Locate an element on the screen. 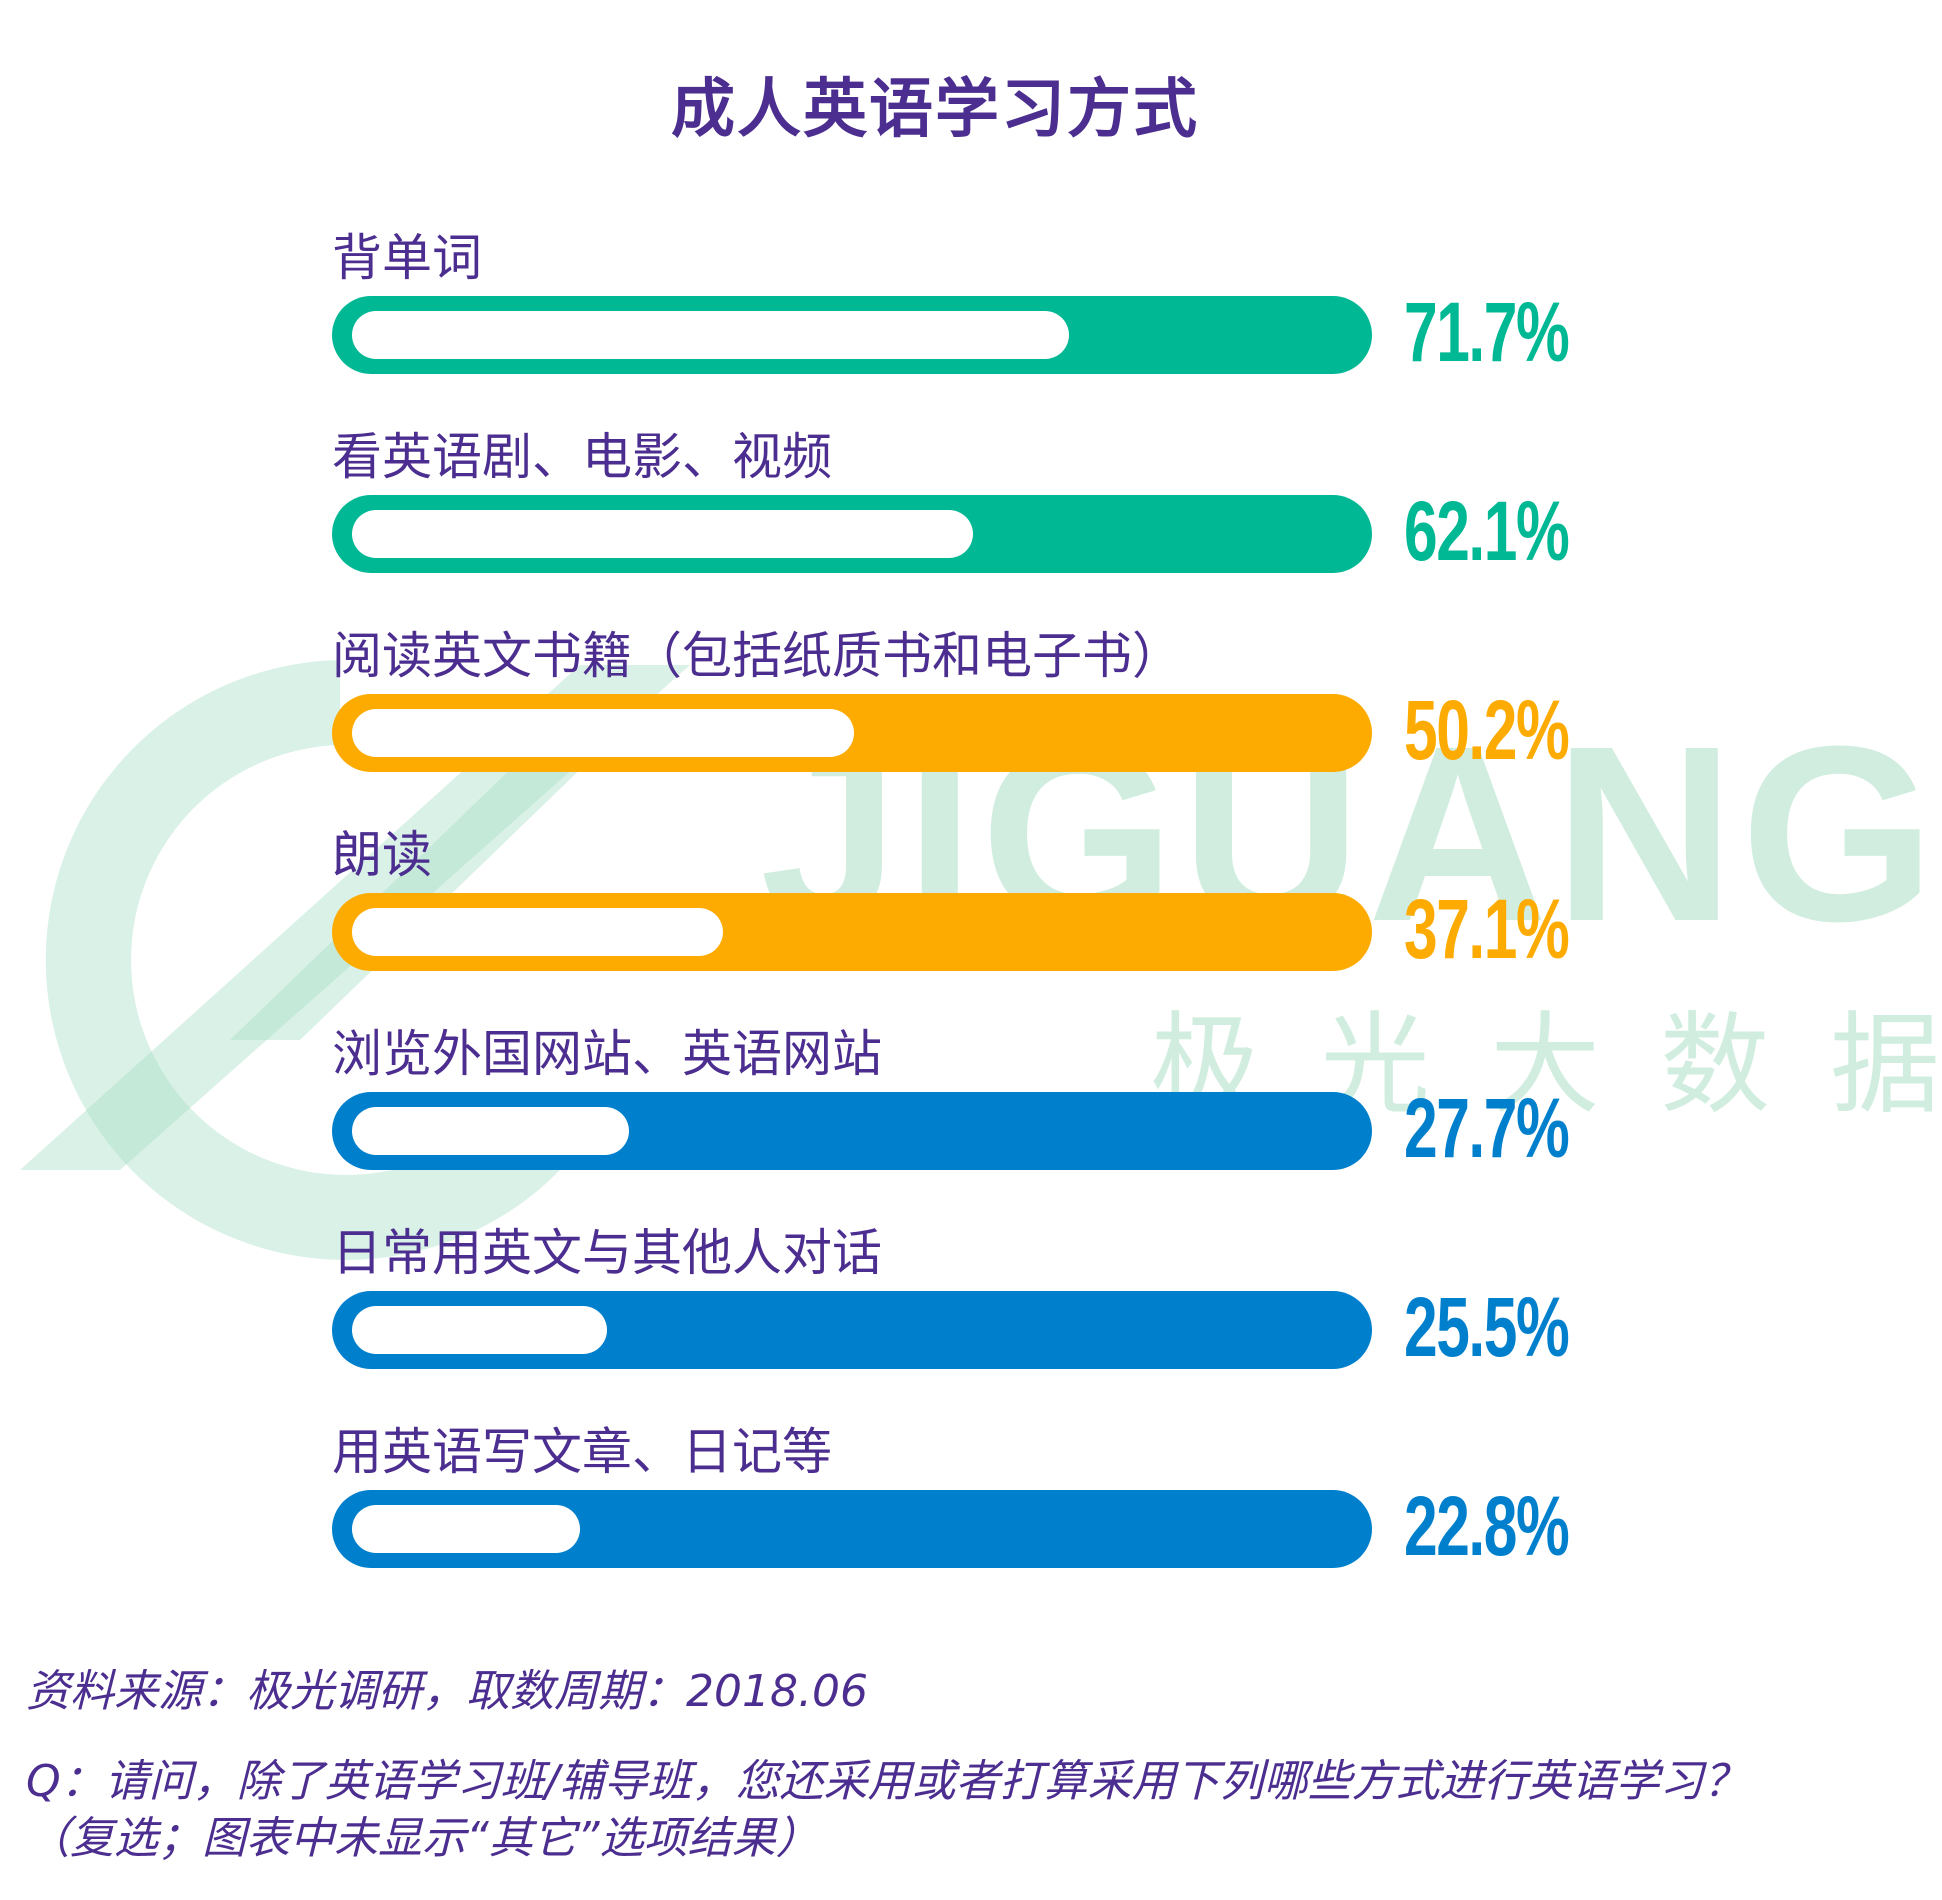 This screenshot has height=1900, width=1942. value-label: 71.7% is located at coordinates (1487, 332).